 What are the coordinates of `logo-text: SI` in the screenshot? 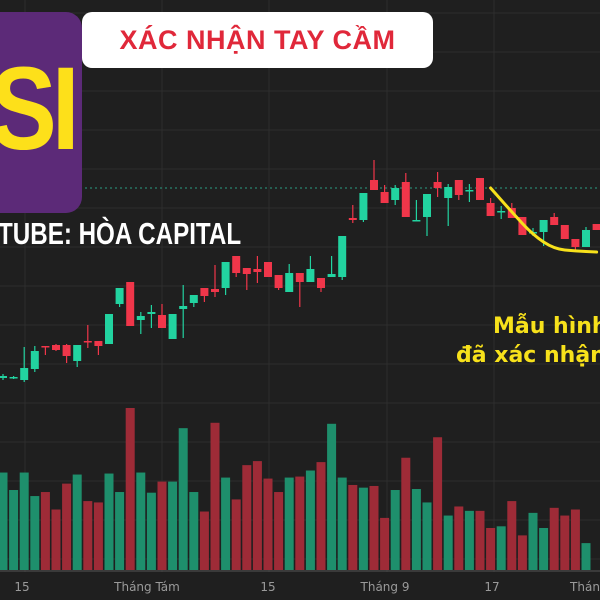 It's located at (39, 109).